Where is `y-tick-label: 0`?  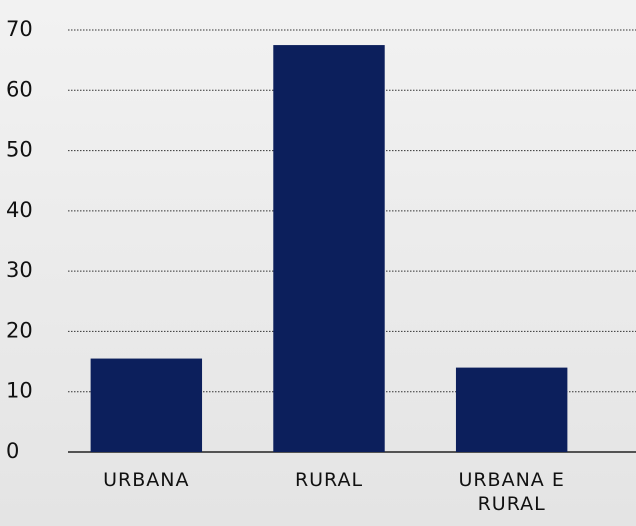 y-tick-label: 0 is located at coordinates (12, 451).